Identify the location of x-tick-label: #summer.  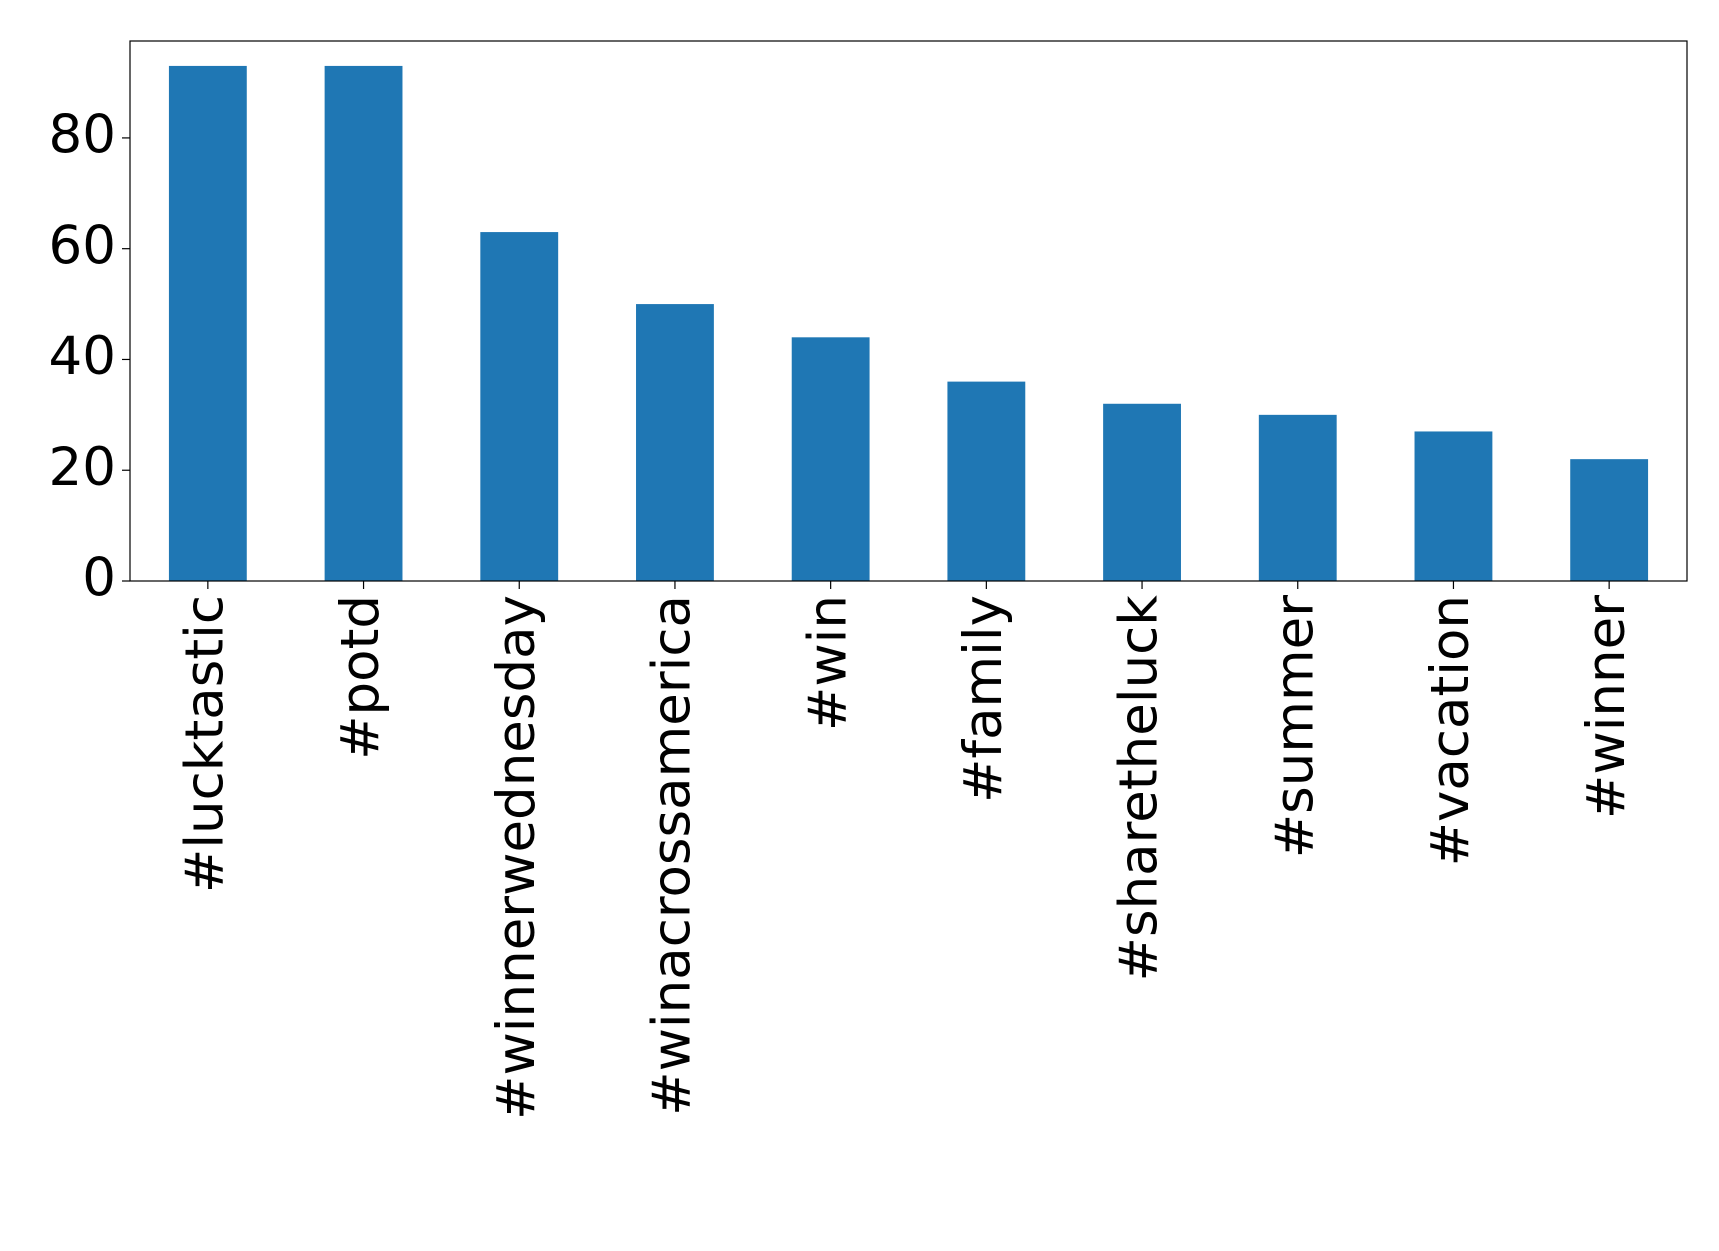
(1294, 726).